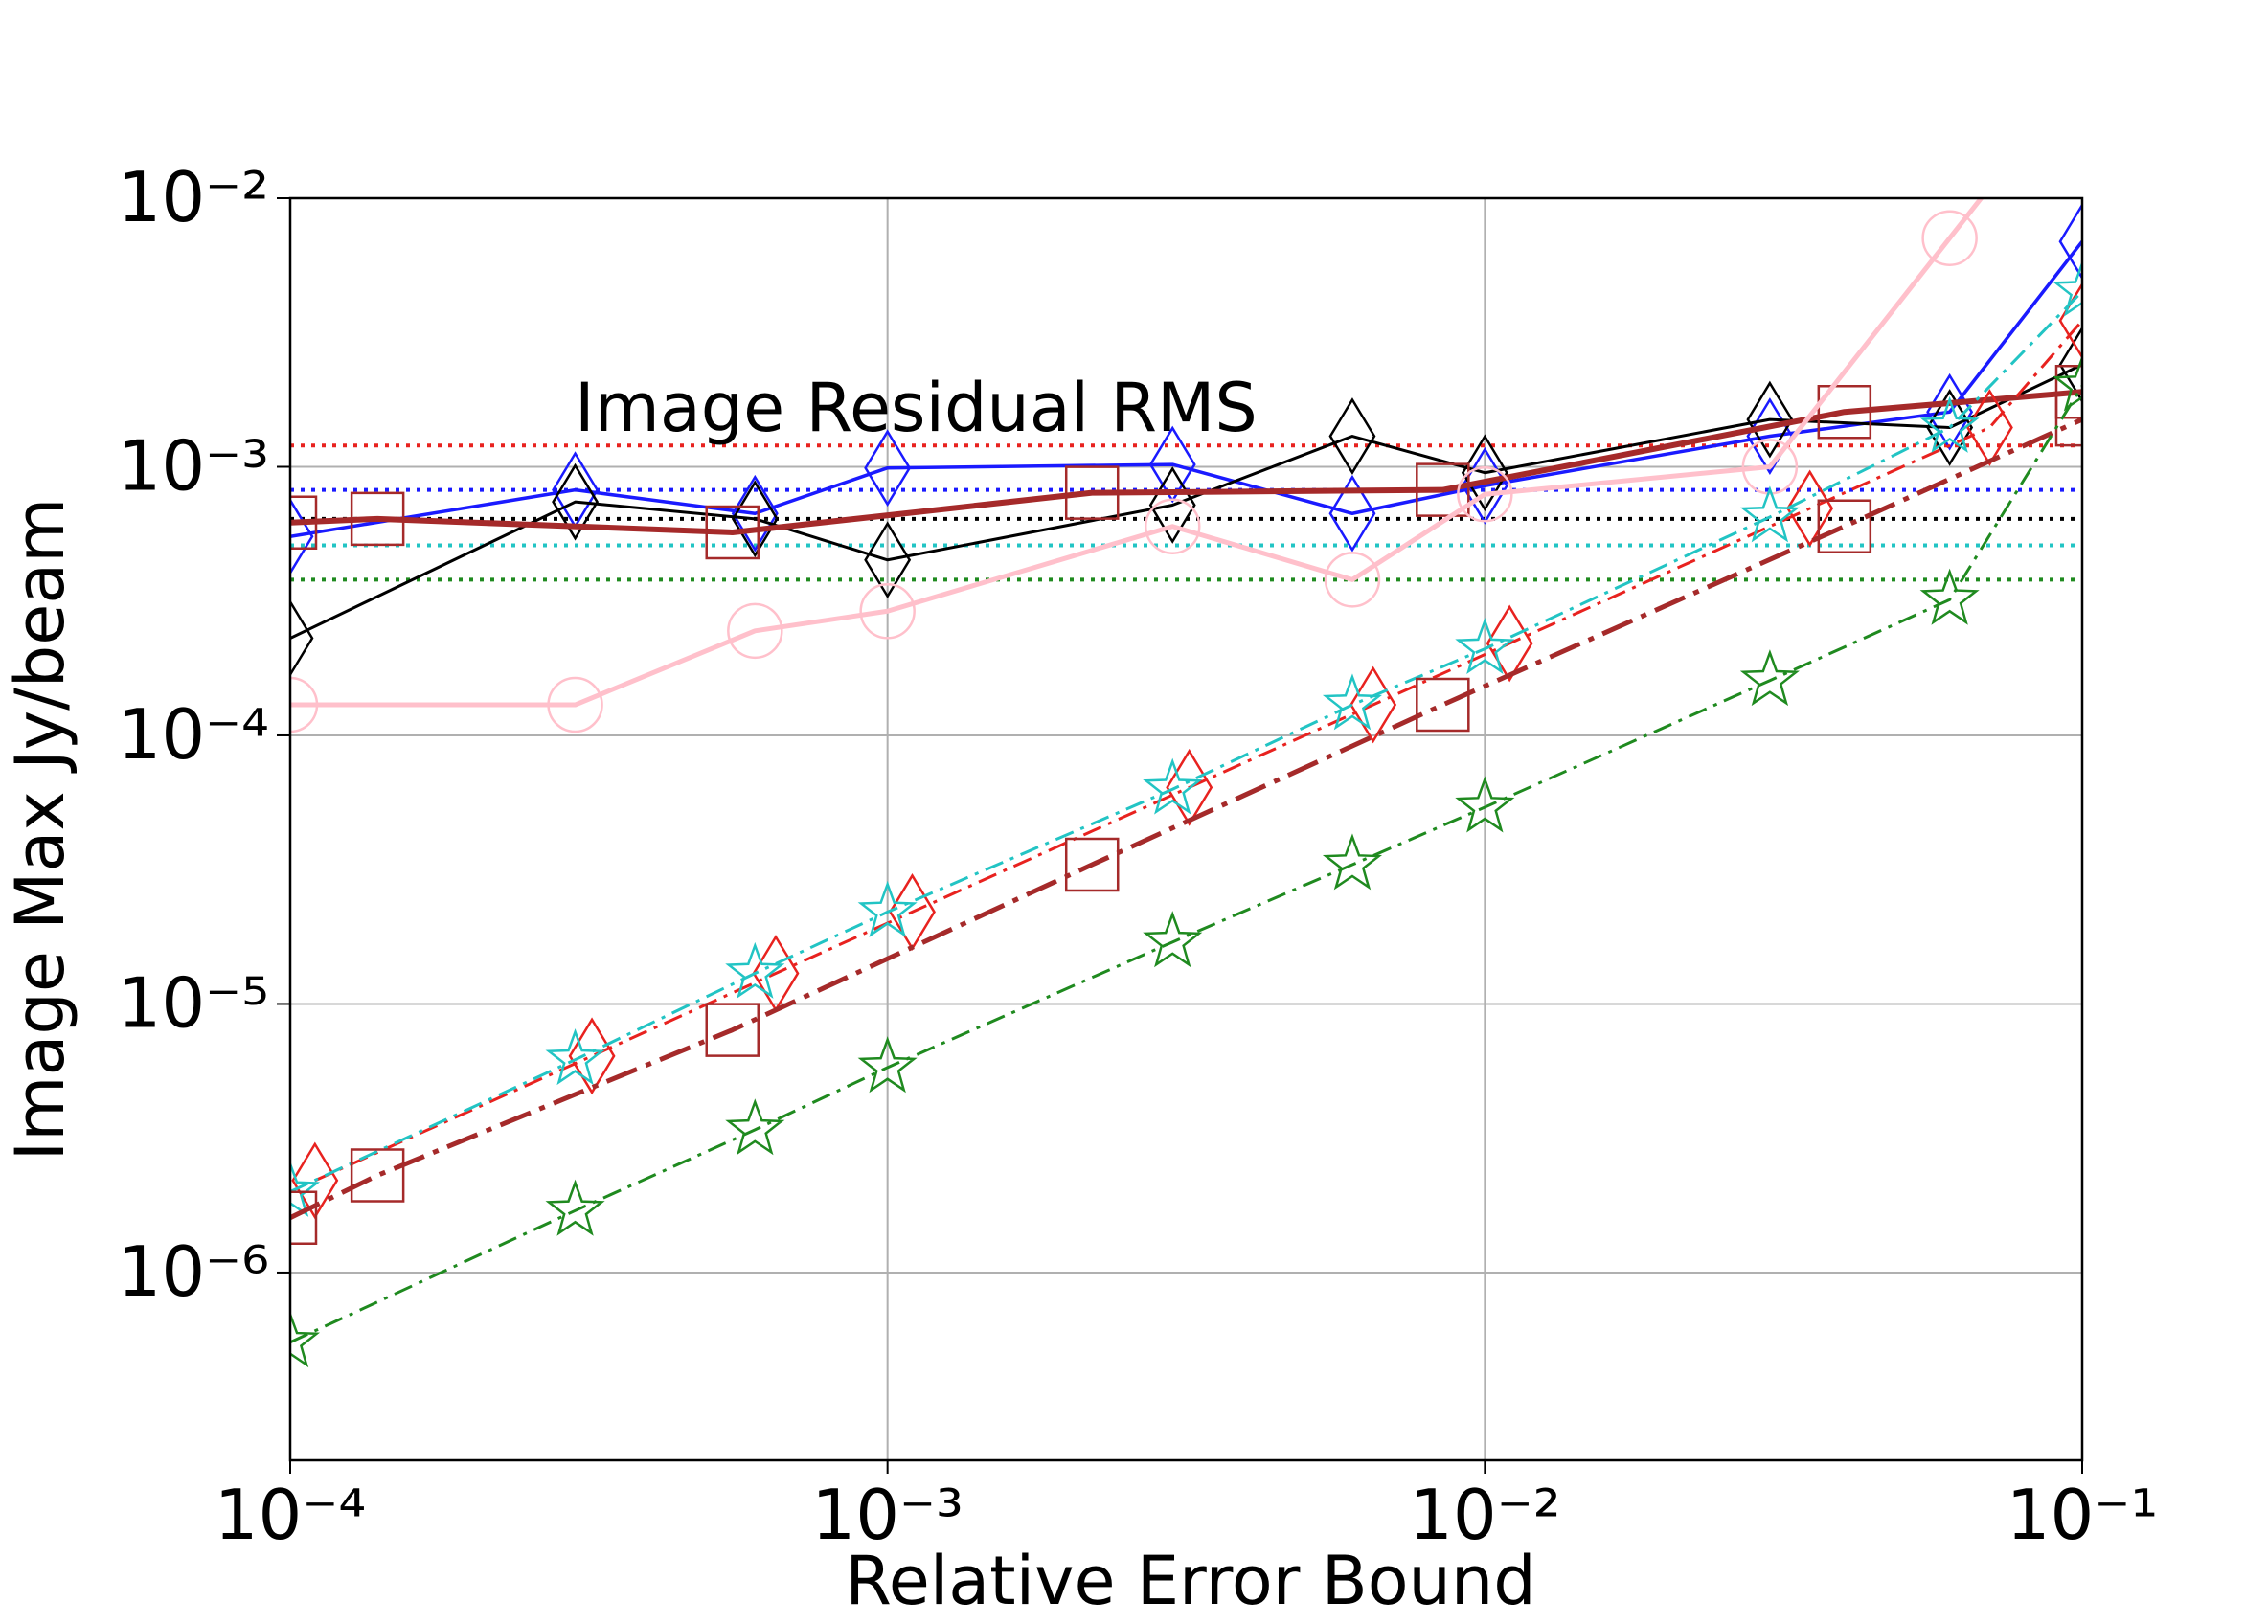  I want to click on y-tick-label: 10⁻⁵, so click(193, 1002).